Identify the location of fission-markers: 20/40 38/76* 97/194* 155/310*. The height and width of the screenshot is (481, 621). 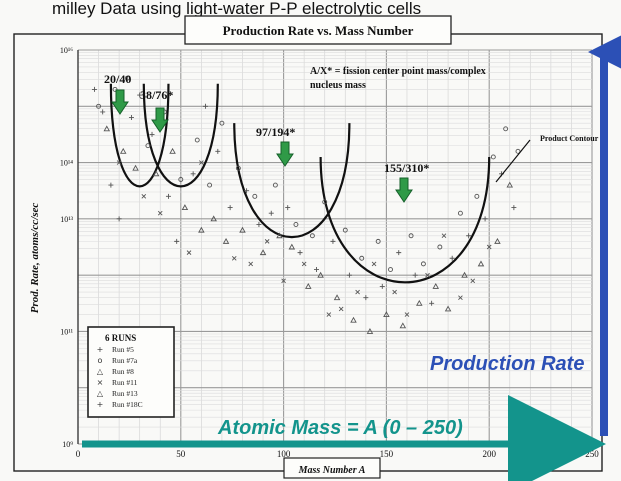
(266, 137).